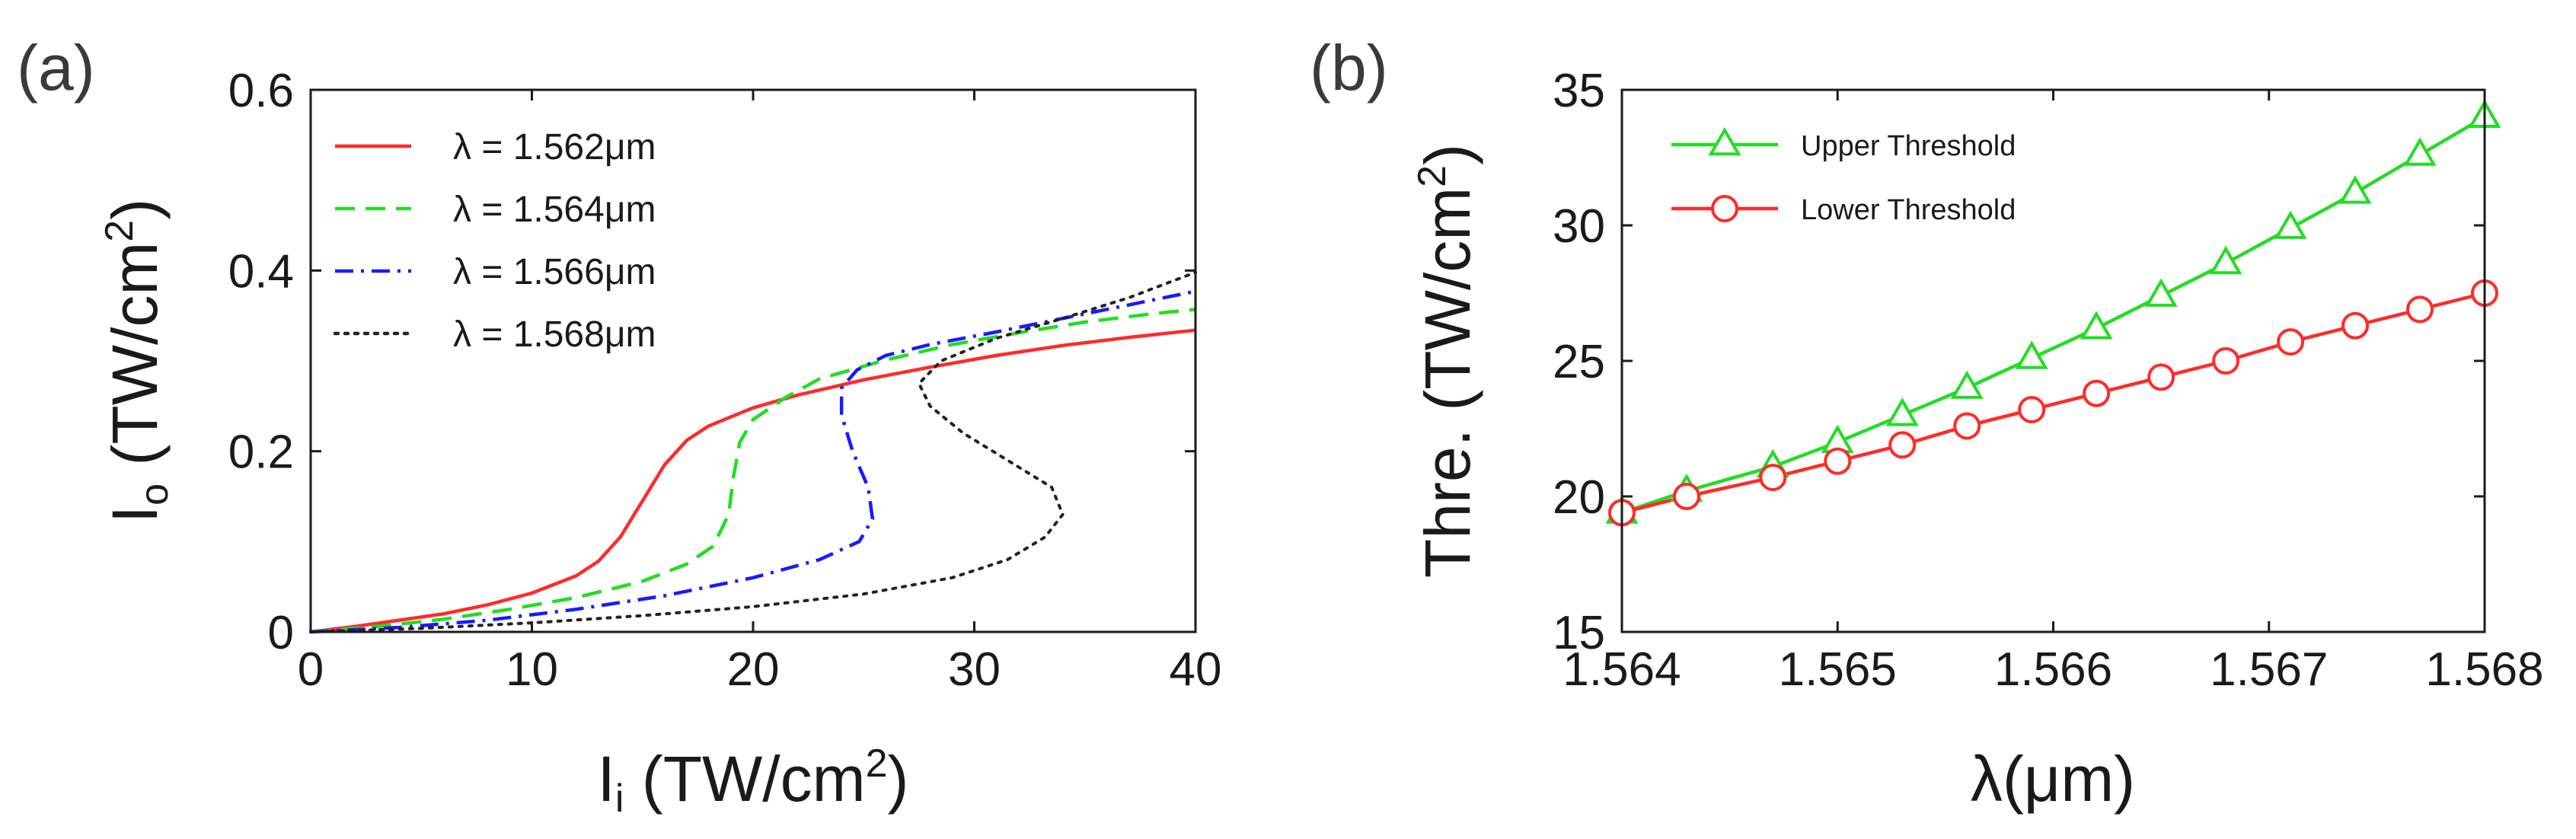  Describe the element at coordinates (1349, 68) in the screenshot. I see `panel-label-b: (b)` at that location.